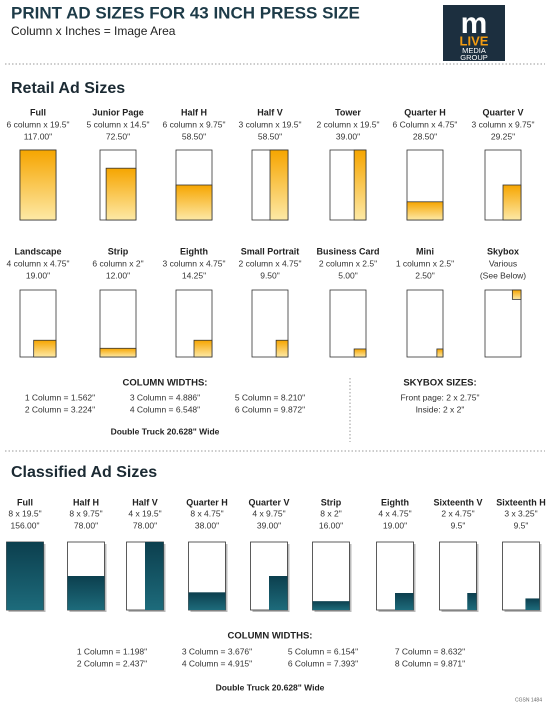  Describe the element at coordinates (165, 409) in the screenshot. I see `column-width: 4 Column = 6.548"` at that location.